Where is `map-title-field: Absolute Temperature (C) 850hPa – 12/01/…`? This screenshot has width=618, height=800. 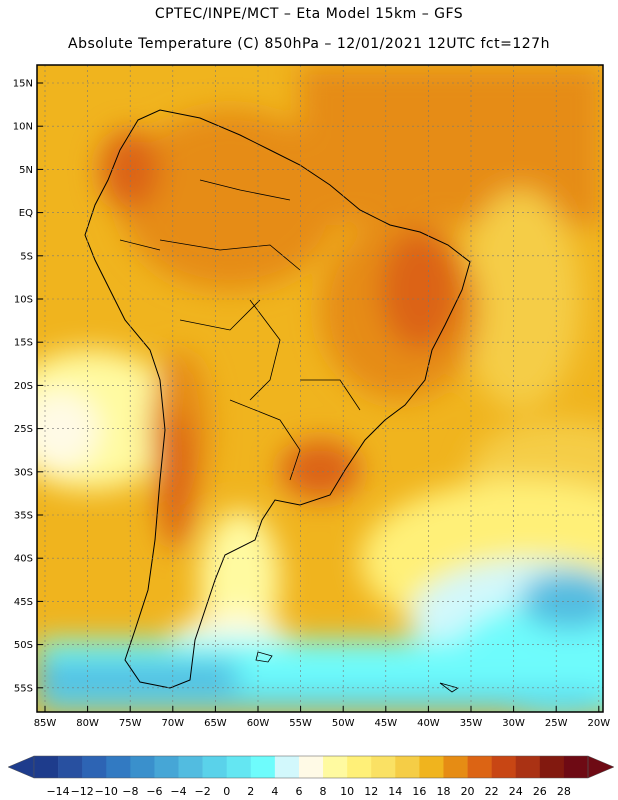
map-title-field: Absolute Temperature (C) 850hPa – 12/01/… is located at coordinates (309, 44).